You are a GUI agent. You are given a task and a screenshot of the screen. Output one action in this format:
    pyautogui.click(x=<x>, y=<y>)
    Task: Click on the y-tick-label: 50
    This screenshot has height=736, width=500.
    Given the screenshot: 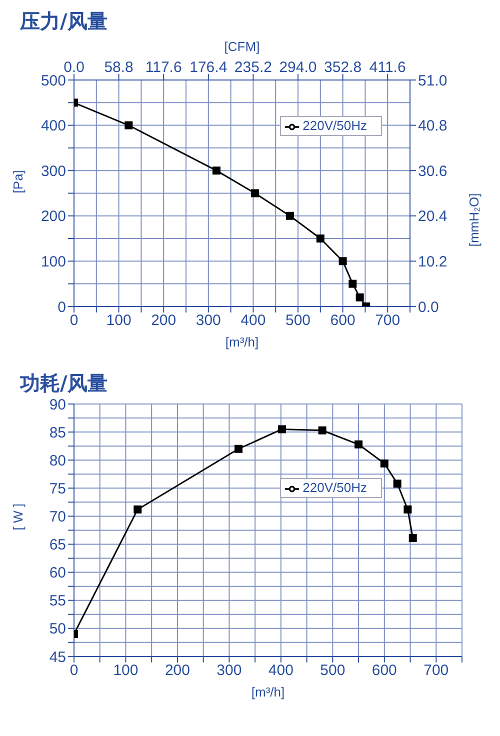 What is the action you would take?
    pyautogui.click(x=57, y=629)
    